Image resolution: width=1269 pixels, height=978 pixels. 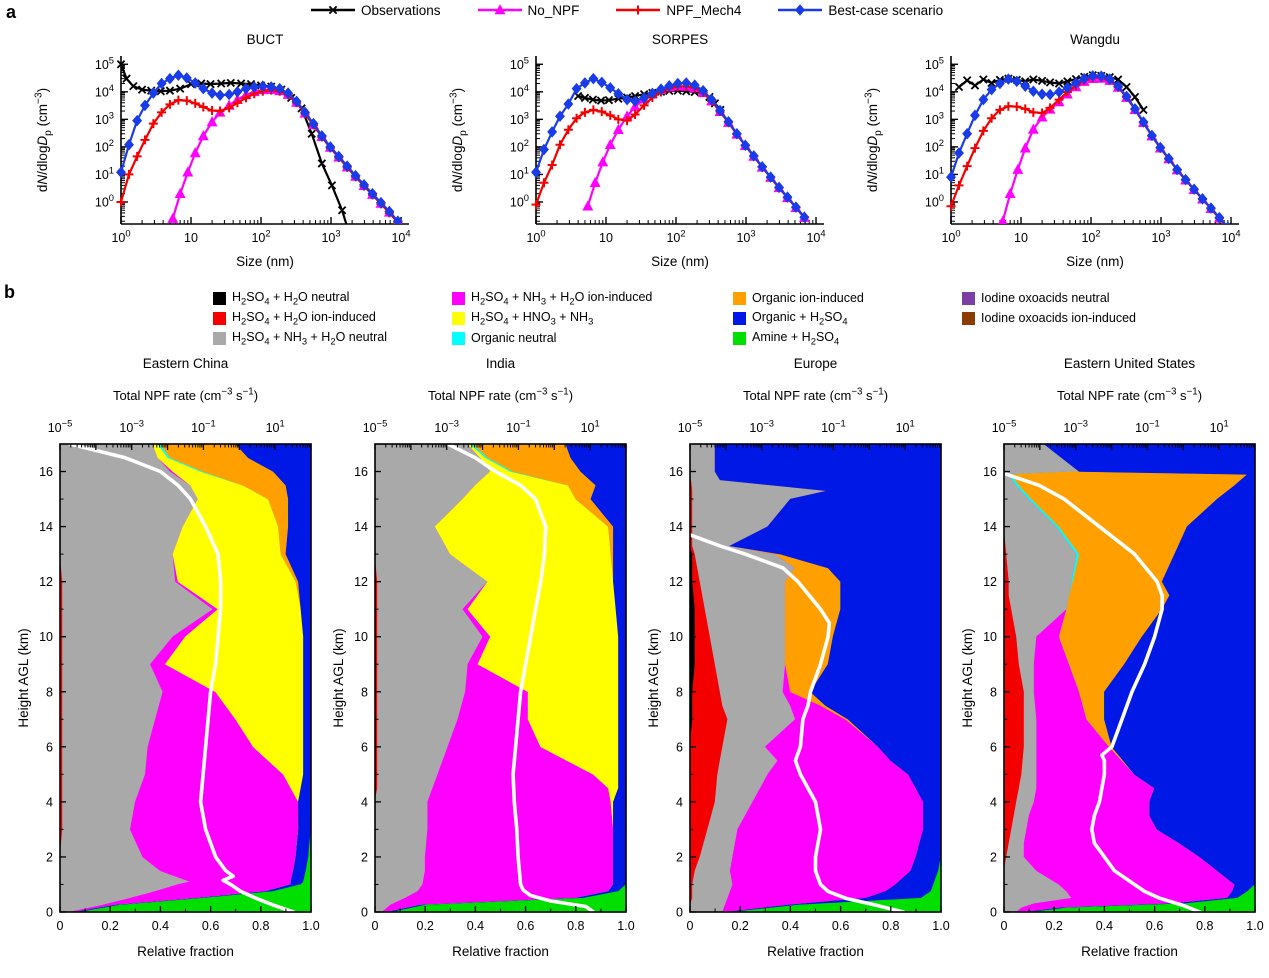 What do you see at coordinates (808, 298) in the screenshot?
I see `legend-label: Organic ion-induced` at bounding box center [808, 298].